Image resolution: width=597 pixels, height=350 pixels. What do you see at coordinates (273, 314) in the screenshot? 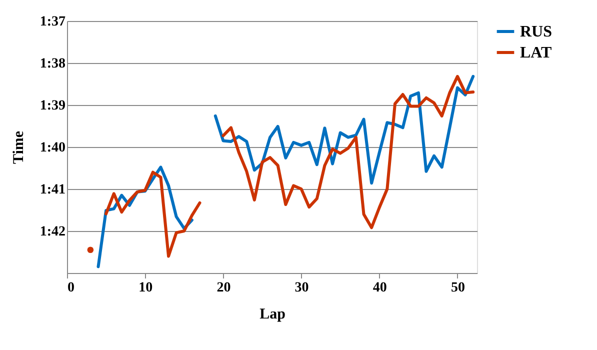
I see `x-axis-title: Lap` at bounding box center [273, 314].